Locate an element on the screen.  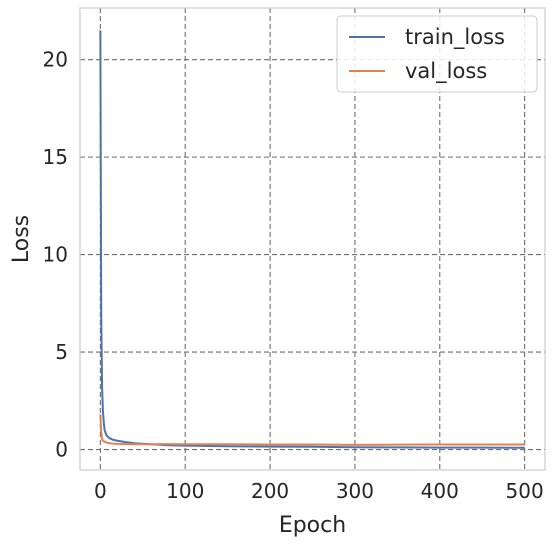
y-tick-label: 5 is located at coordinates (61, 352).